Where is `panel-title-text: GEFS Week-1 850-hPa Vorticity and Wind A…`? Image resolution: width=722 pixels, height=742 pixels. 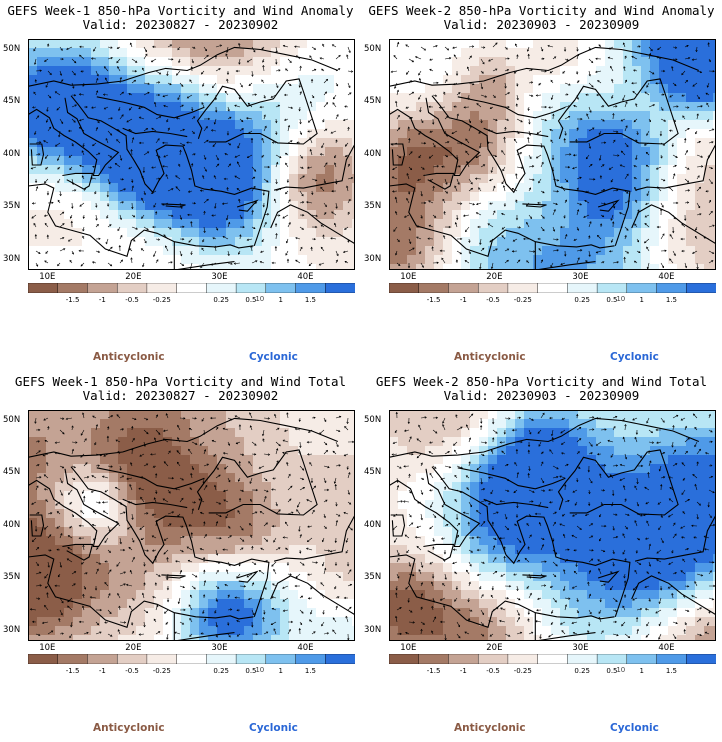 panel-title-text: GEFS Week-1 850-hPa Vorticity and Wind A… is located at coordinates (180, 10).